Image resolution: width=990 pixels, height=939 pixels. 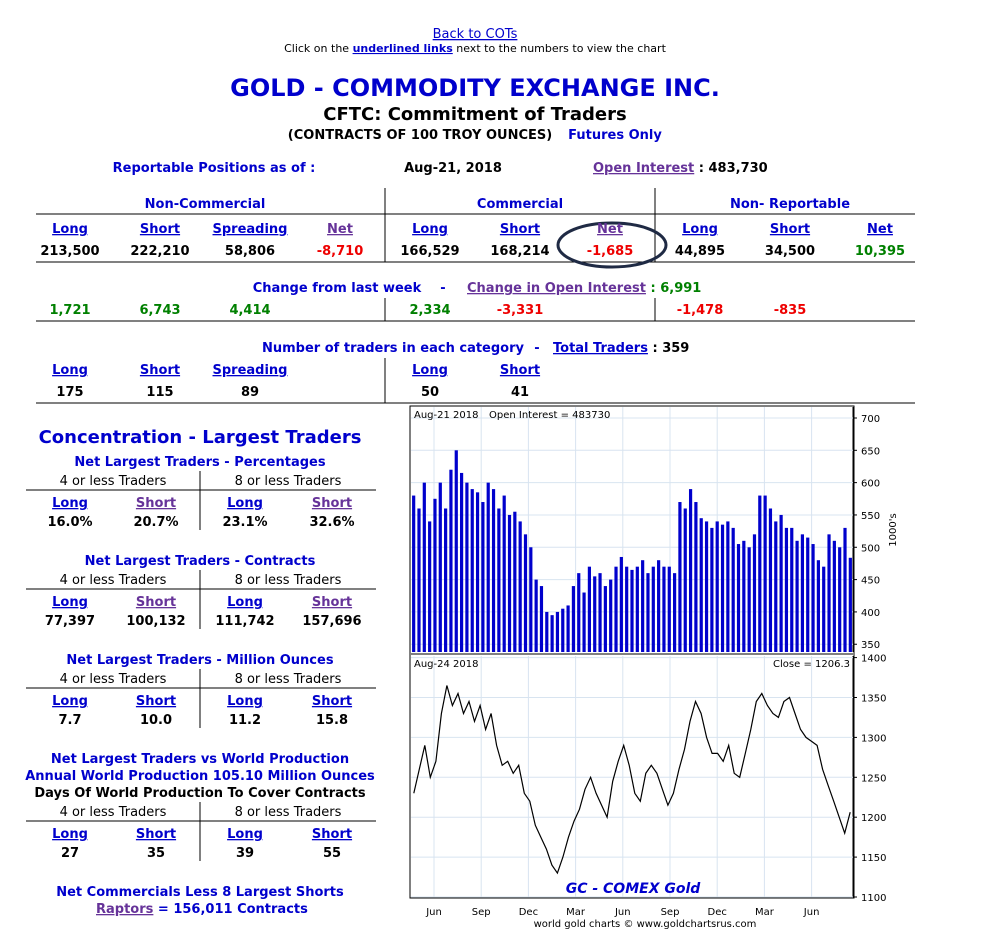 What do you see at coordinates (125, 909) in the screenshot?
I see `raptors-link: Raptors` at bounding box center [125, 909].